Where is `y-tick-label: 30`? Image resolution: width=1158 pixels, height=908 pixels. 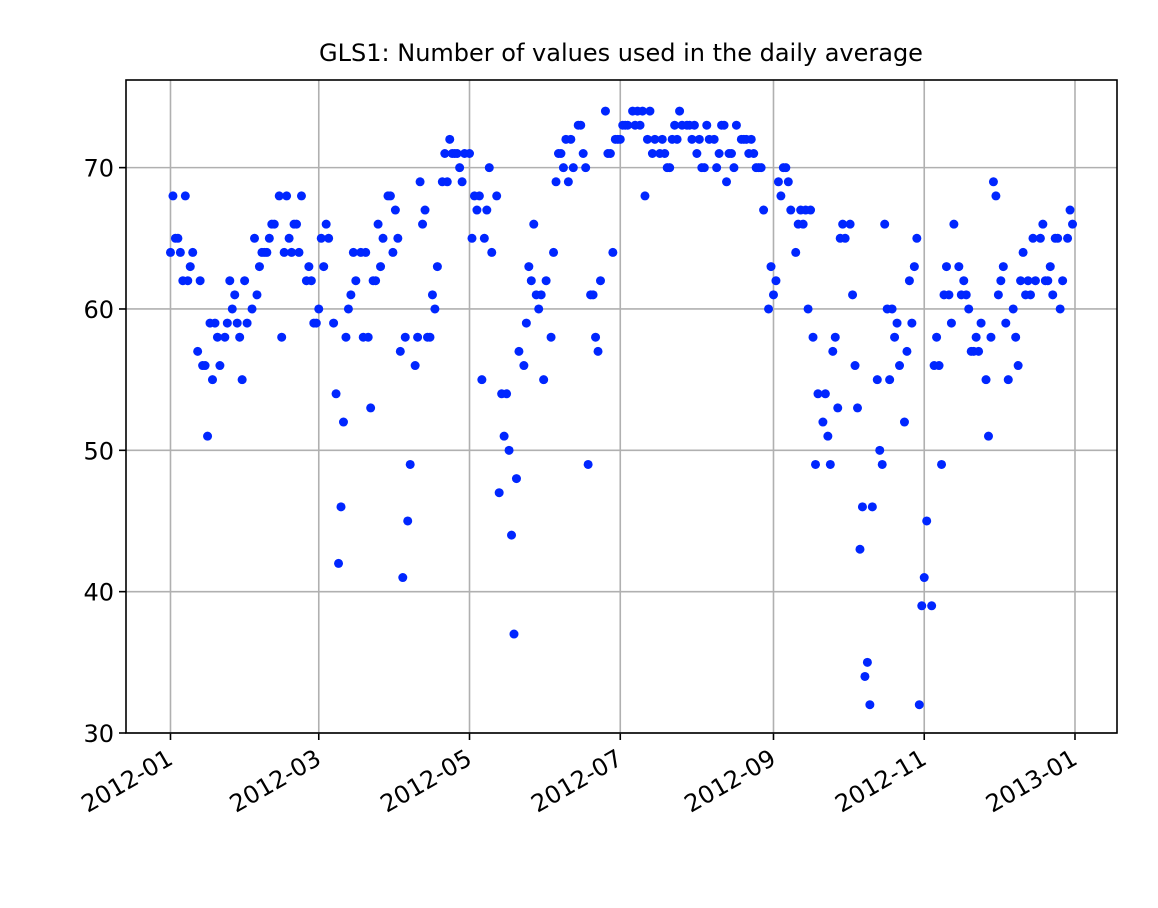
y-tick-label: 30 is located at coordinates (98, 734).